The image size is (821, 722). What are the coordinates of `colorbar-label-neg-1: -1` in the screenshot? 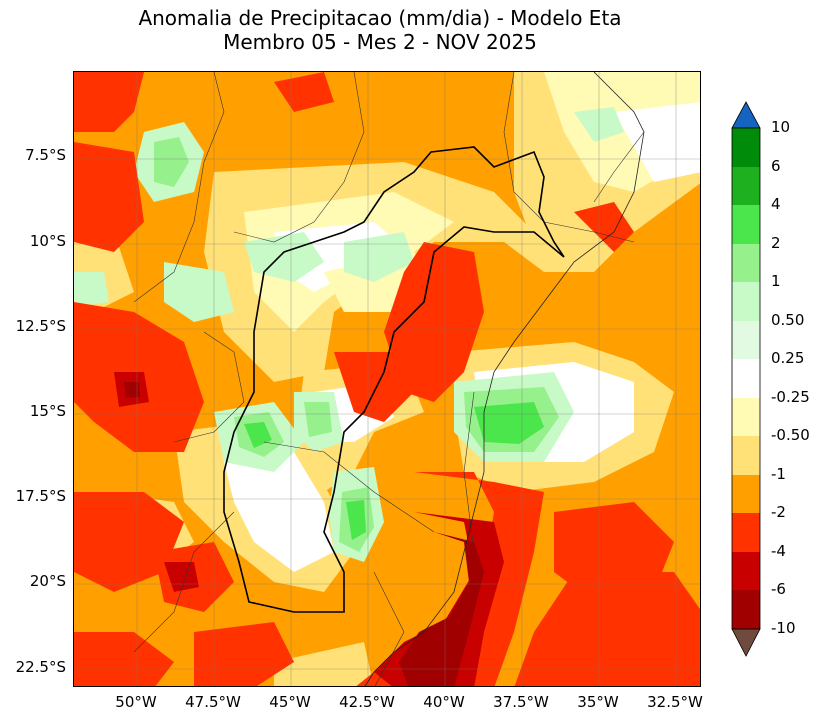 It's located at (778, 474).